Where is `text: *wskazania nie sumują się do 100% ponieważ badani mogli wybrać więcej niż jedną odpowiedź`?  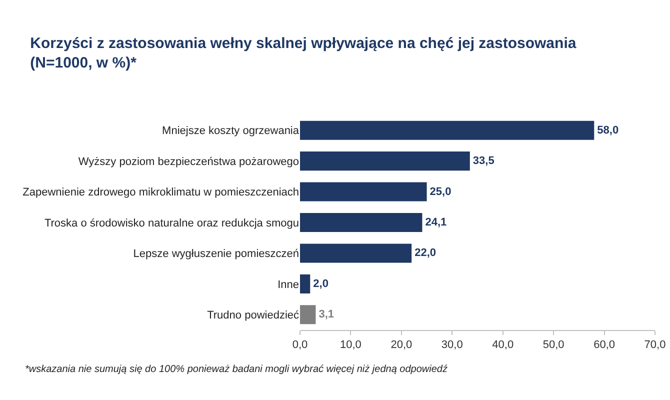
text: *wskazania nie sumują się do 100% ponieważ badani mogli wybrać więcej niż jedną odpowiedź is located at coordinates (236, 369).